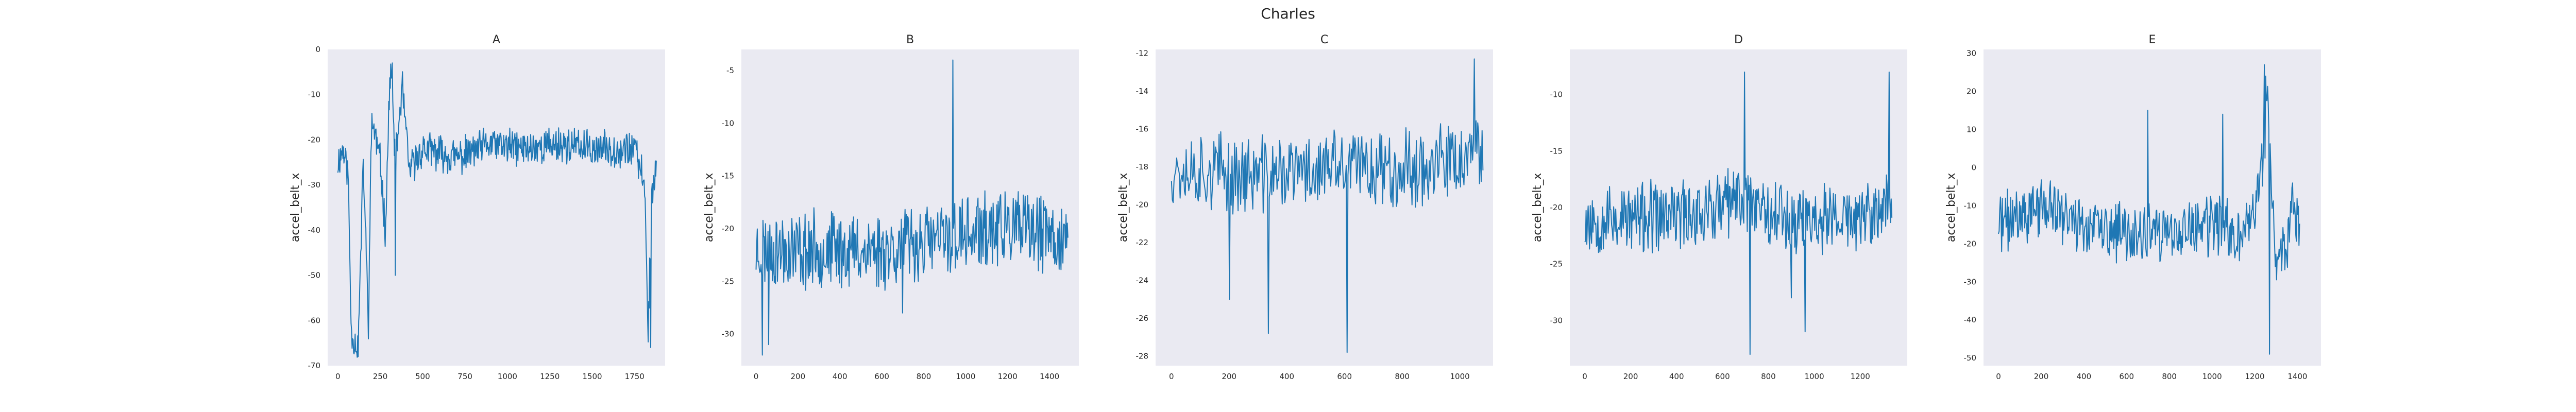  What do you see at coordinates (1288, 13) in the screenshot?
I see `figure-title: Charles` at bounding box center [1288, 13].